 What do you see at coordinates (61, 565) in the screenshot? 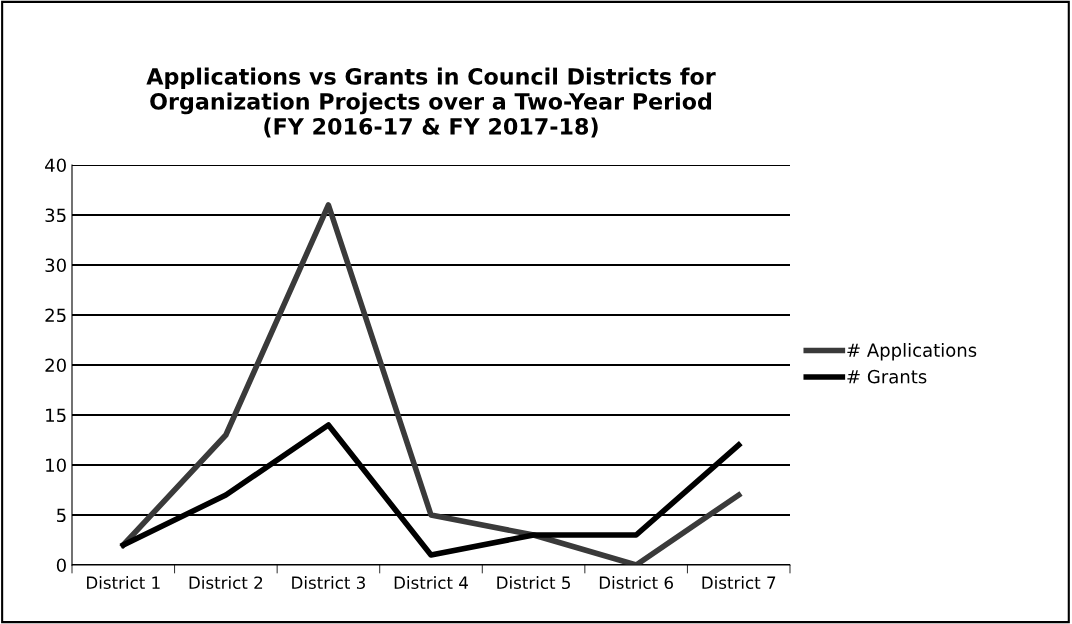
I see `y-tick-label: 0` at bounding box center [61, 565].